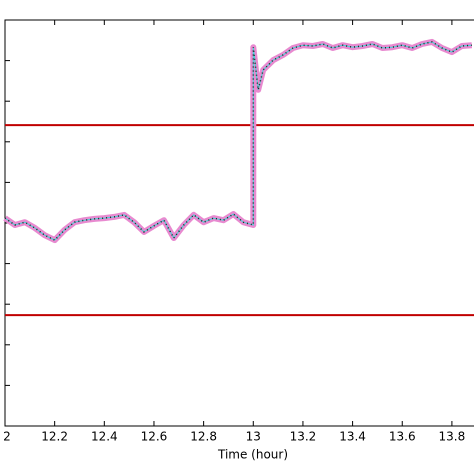 This screenshot has height=474, width=474. Describe the element at coordinates (352, 437) in the screenshot. I see `x-tick-label: 13.4` at that location.